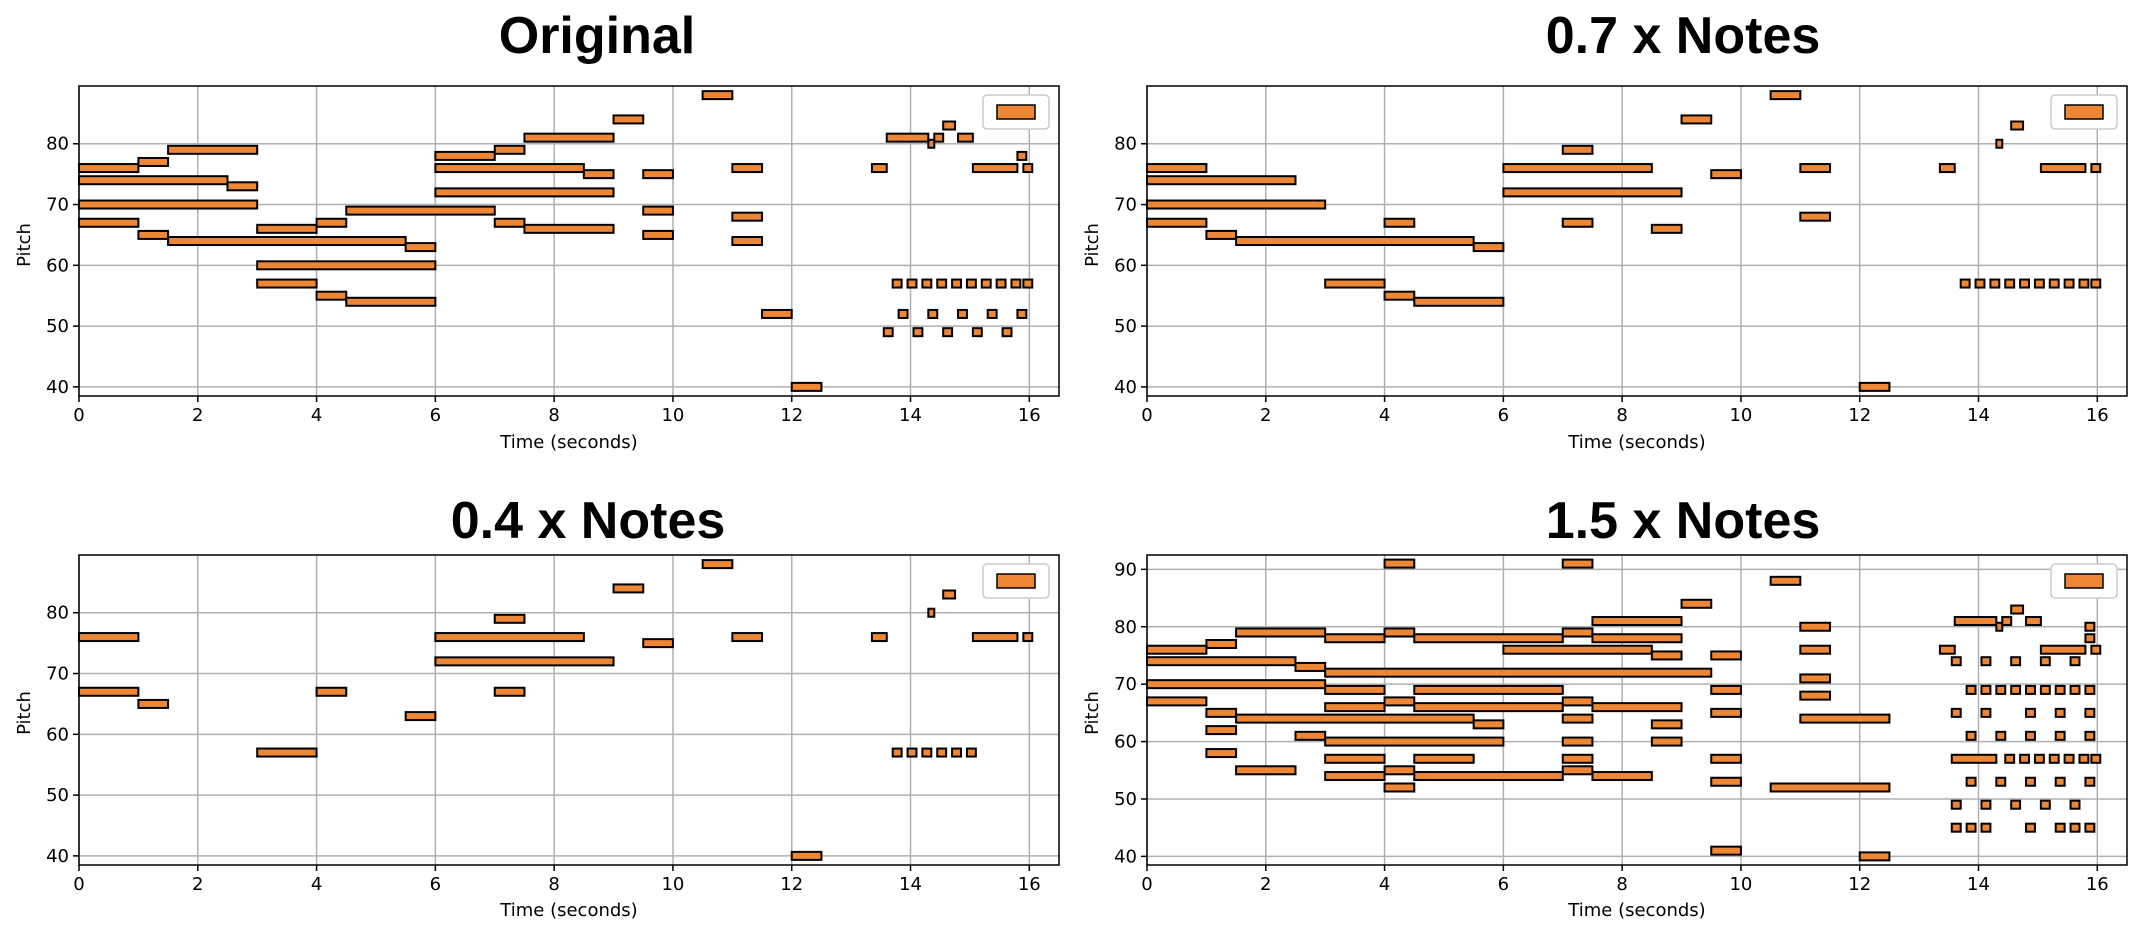 This screenshot has width=2146, height=926. Describe the element at coordinates (1125, 387) in the screenshot. I see `y-tick-label: 40` at that location.